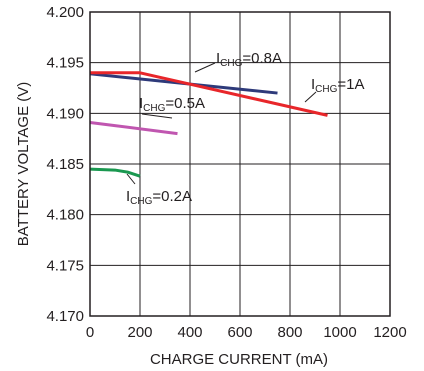 This screenshot has height=371, width=424. What do you see at coordinates (65, 113) in the screenshot?
I see `y-tick-label: 4.190` at bounding box center [65, 113].